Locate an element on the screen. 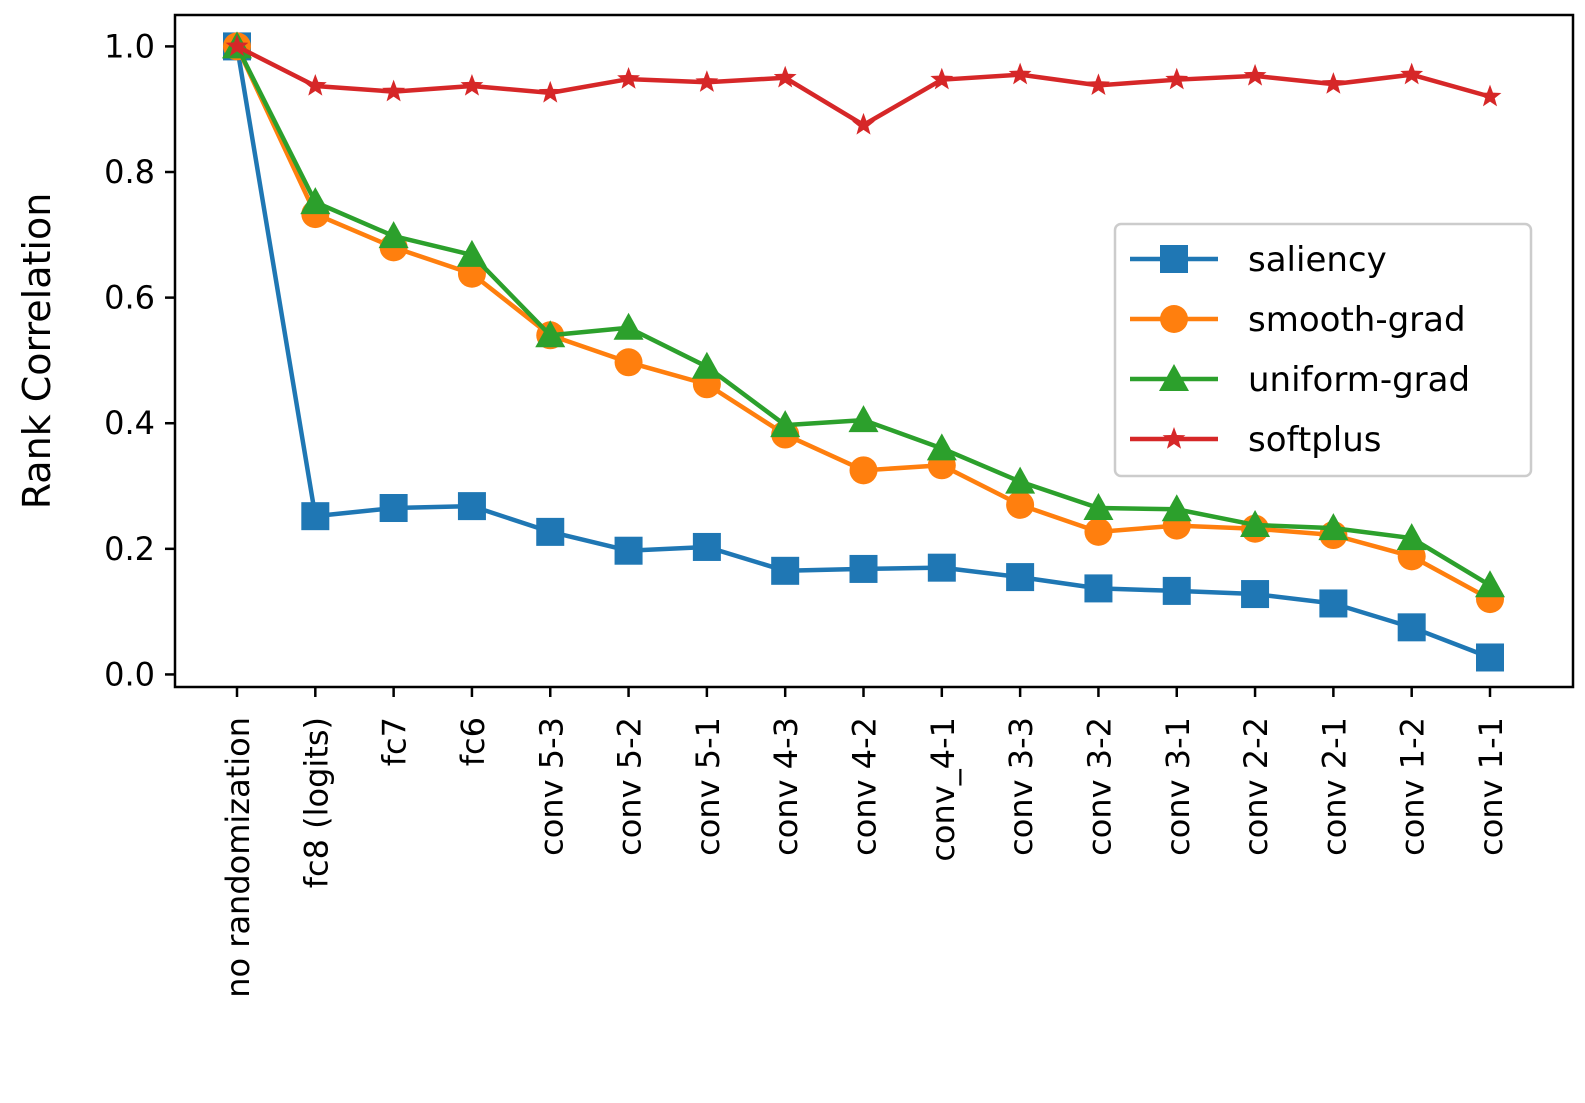 Image resolution: width=1585 pixels, height=1103 pixels. legend-label: softplus is located at coordinates (1315, 440).